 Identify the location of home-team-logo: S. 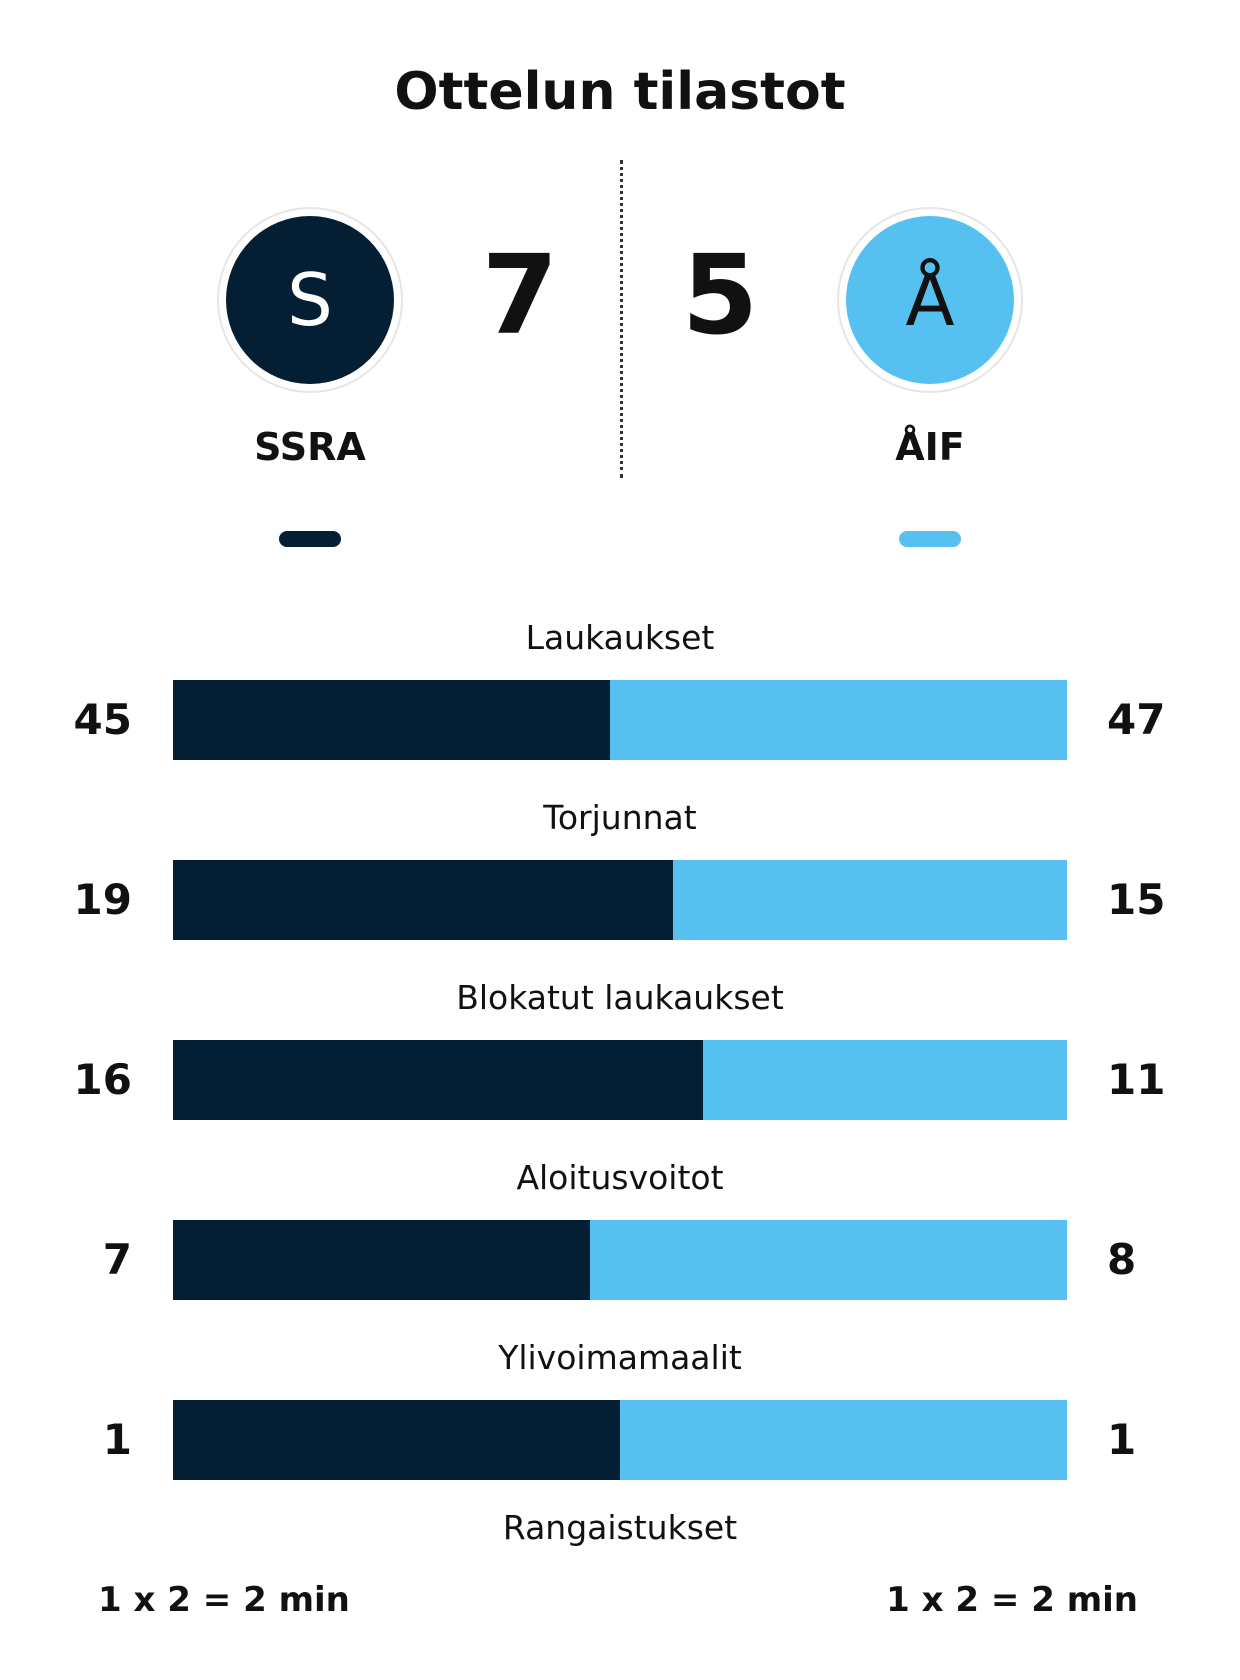
(310, 300).